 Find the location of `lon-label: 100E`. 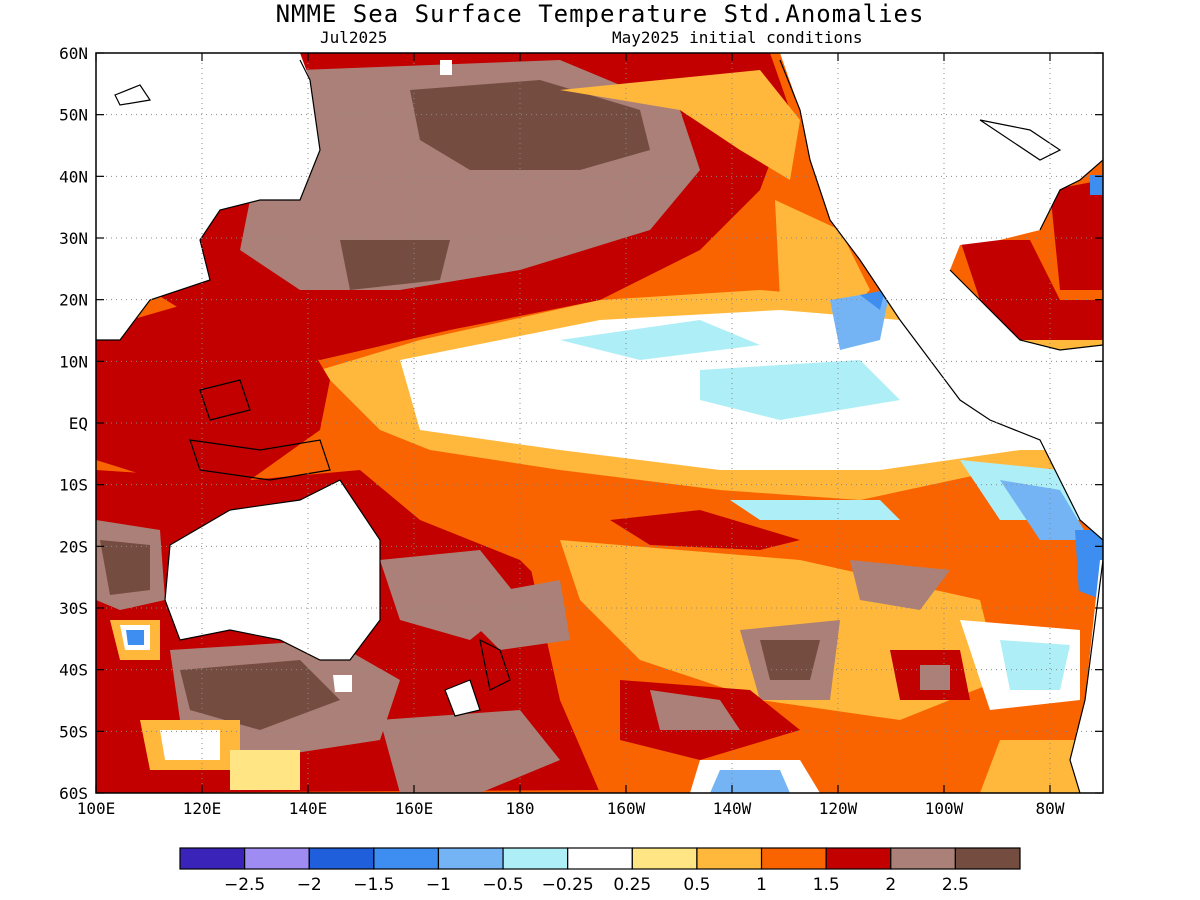

lon-label: 100E is located at coordinates (96, 808).